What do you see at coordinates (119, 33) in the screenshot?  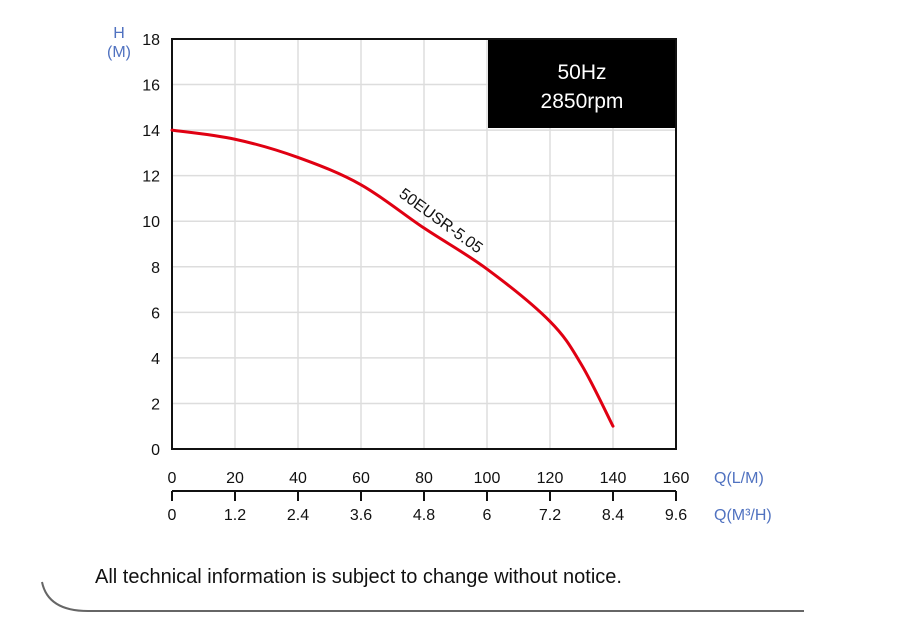 I see `y-axis-title-h: H` at bounding box center [119, 33].